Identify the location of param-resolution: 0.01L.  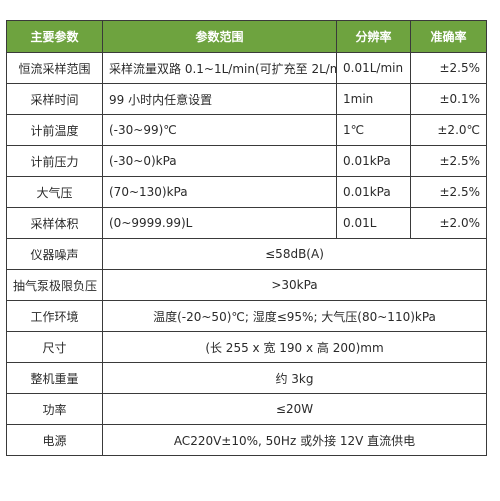
(373, 223).